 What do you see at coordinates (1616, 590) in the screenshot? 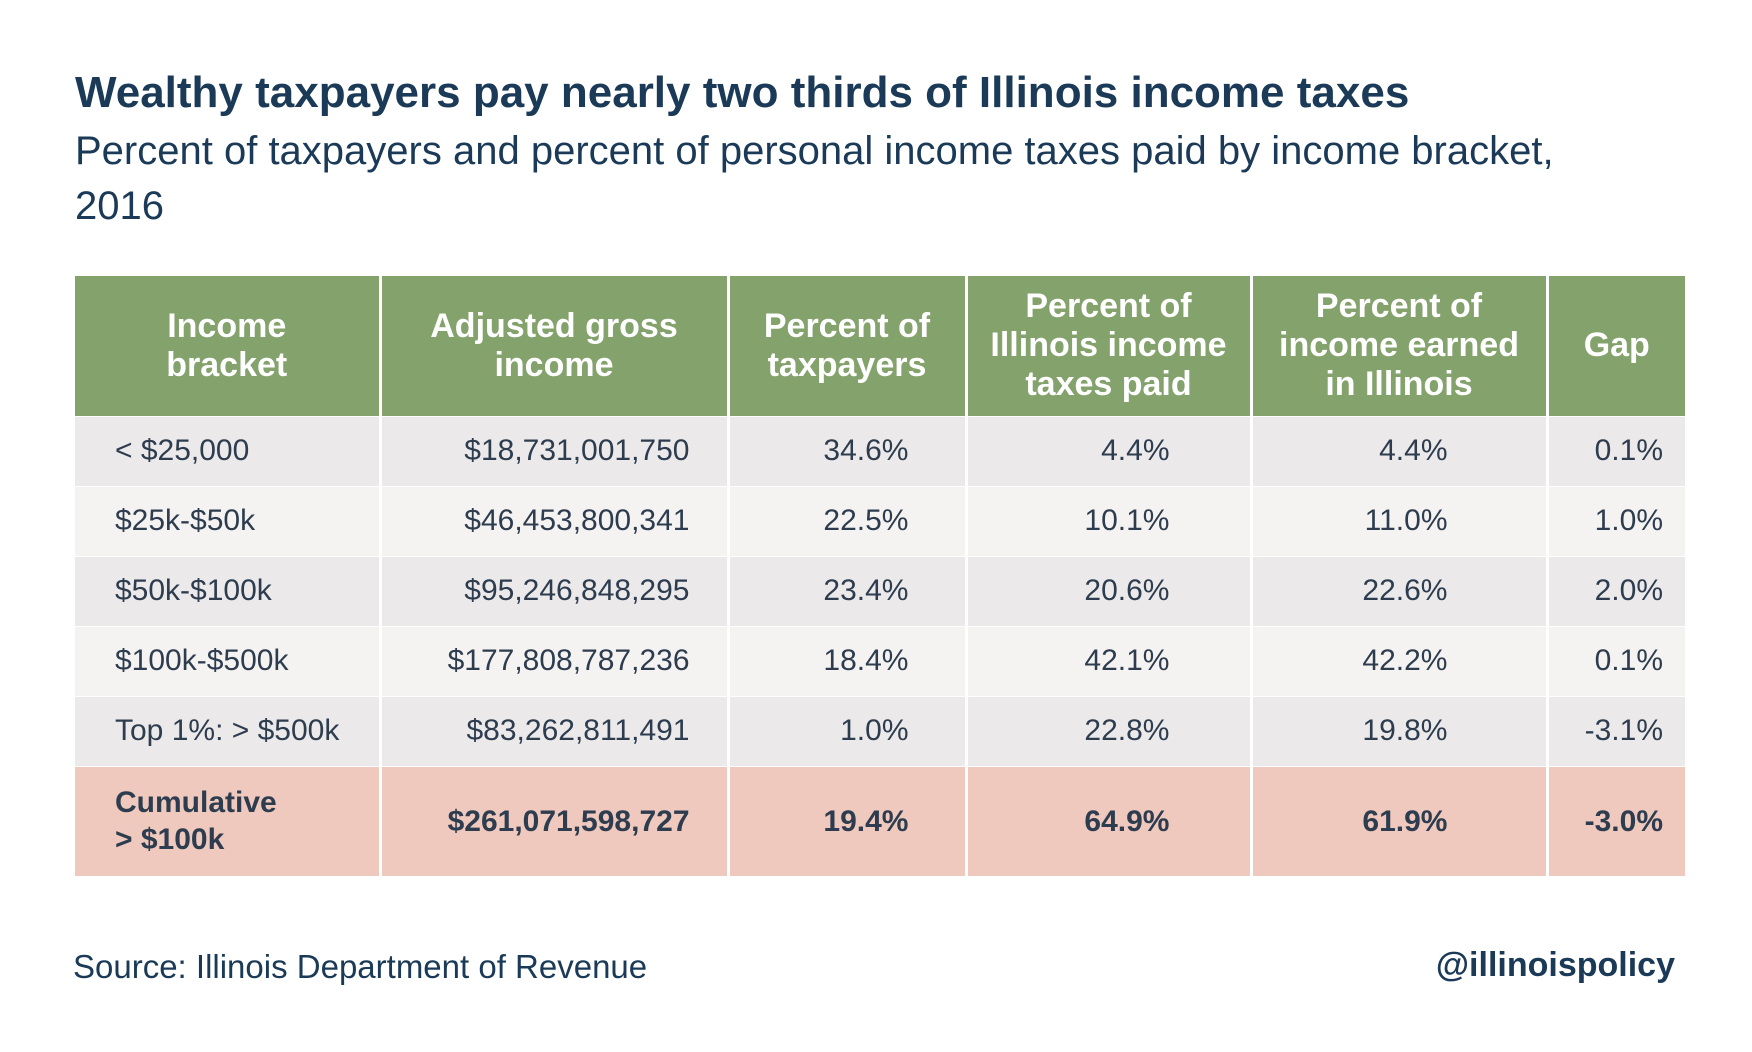
I see `table-cell: 2.0%` at bounding box center [1616, 590].